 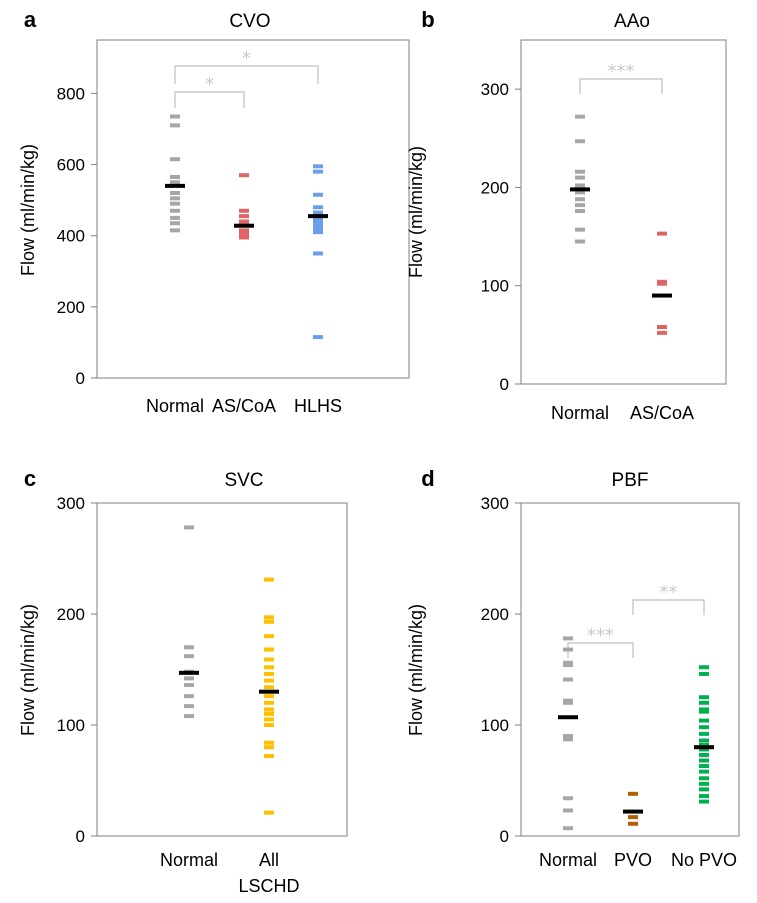 What do you see at coordinates (662, 413) in the screenshot?
I see `x-category-label: AS/CoA` at bounding box center [662, 413].